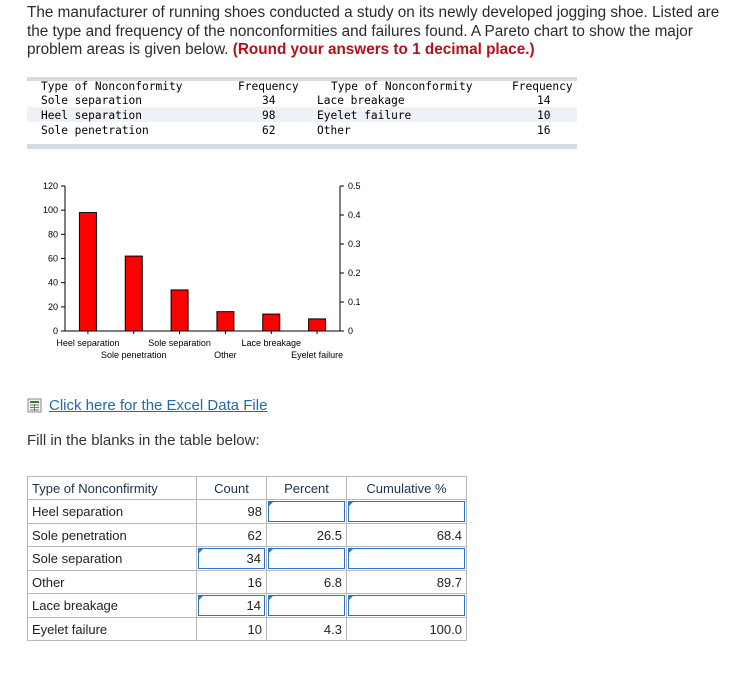 This screenshot has width=747, height=676. What do you see at coordinates (112, 605) in the screenshot?
I see `row-type: Lace breakage` at bounding box center [112, 605].